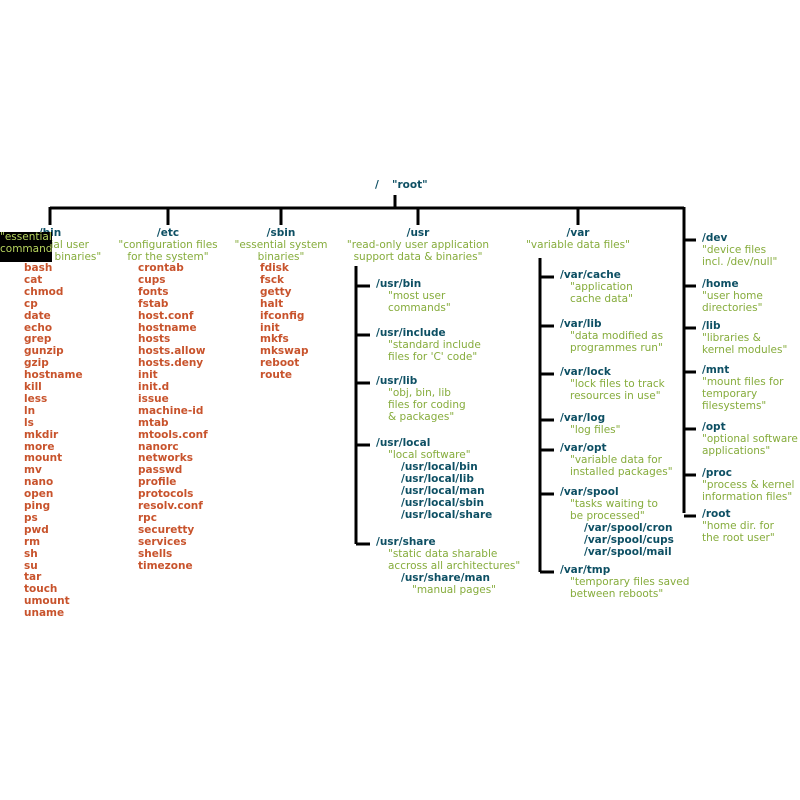 The image size is (800, 800). I want to click on top-level-dir-description: "user home, so click(732, 296).